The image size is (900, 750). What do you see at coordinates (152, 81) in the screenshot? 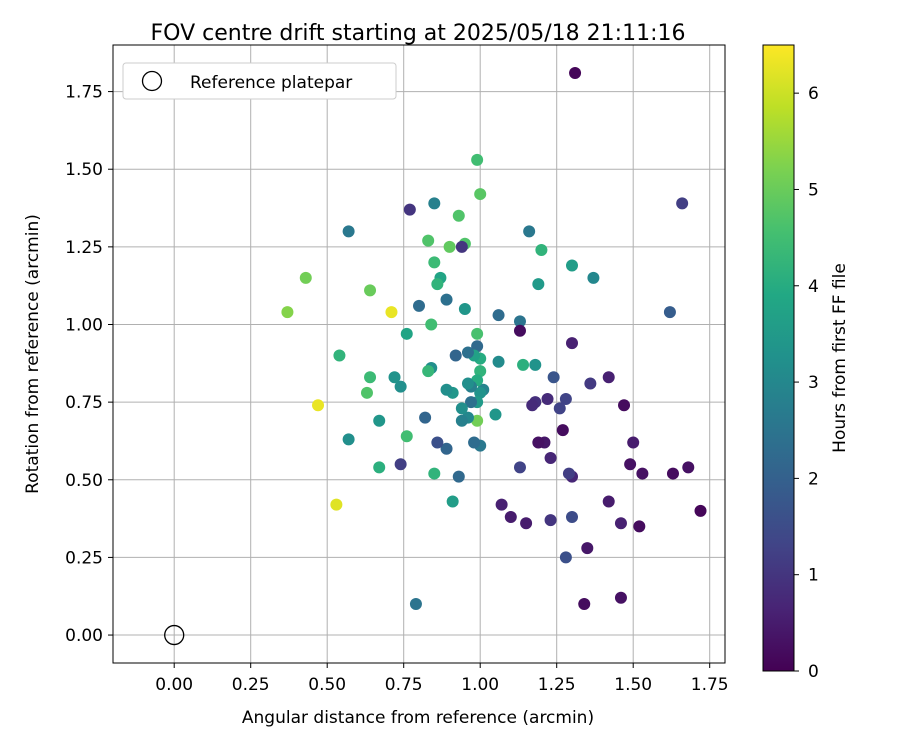
I see `legend-marker` at bounding box center [152, 81].